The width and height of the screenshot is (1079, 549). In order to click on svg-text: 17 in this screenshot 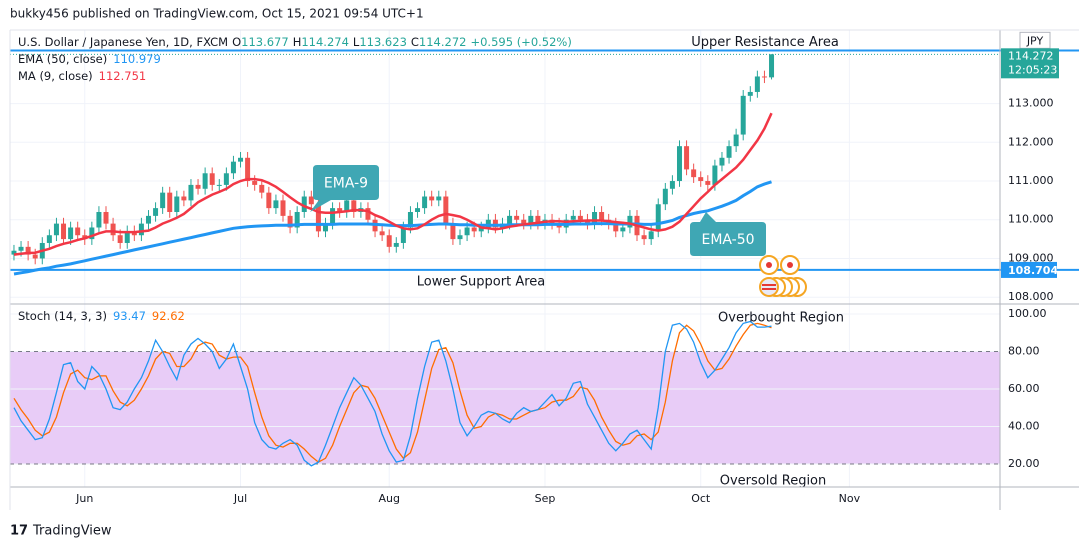, I will do `click(19, 531)`.